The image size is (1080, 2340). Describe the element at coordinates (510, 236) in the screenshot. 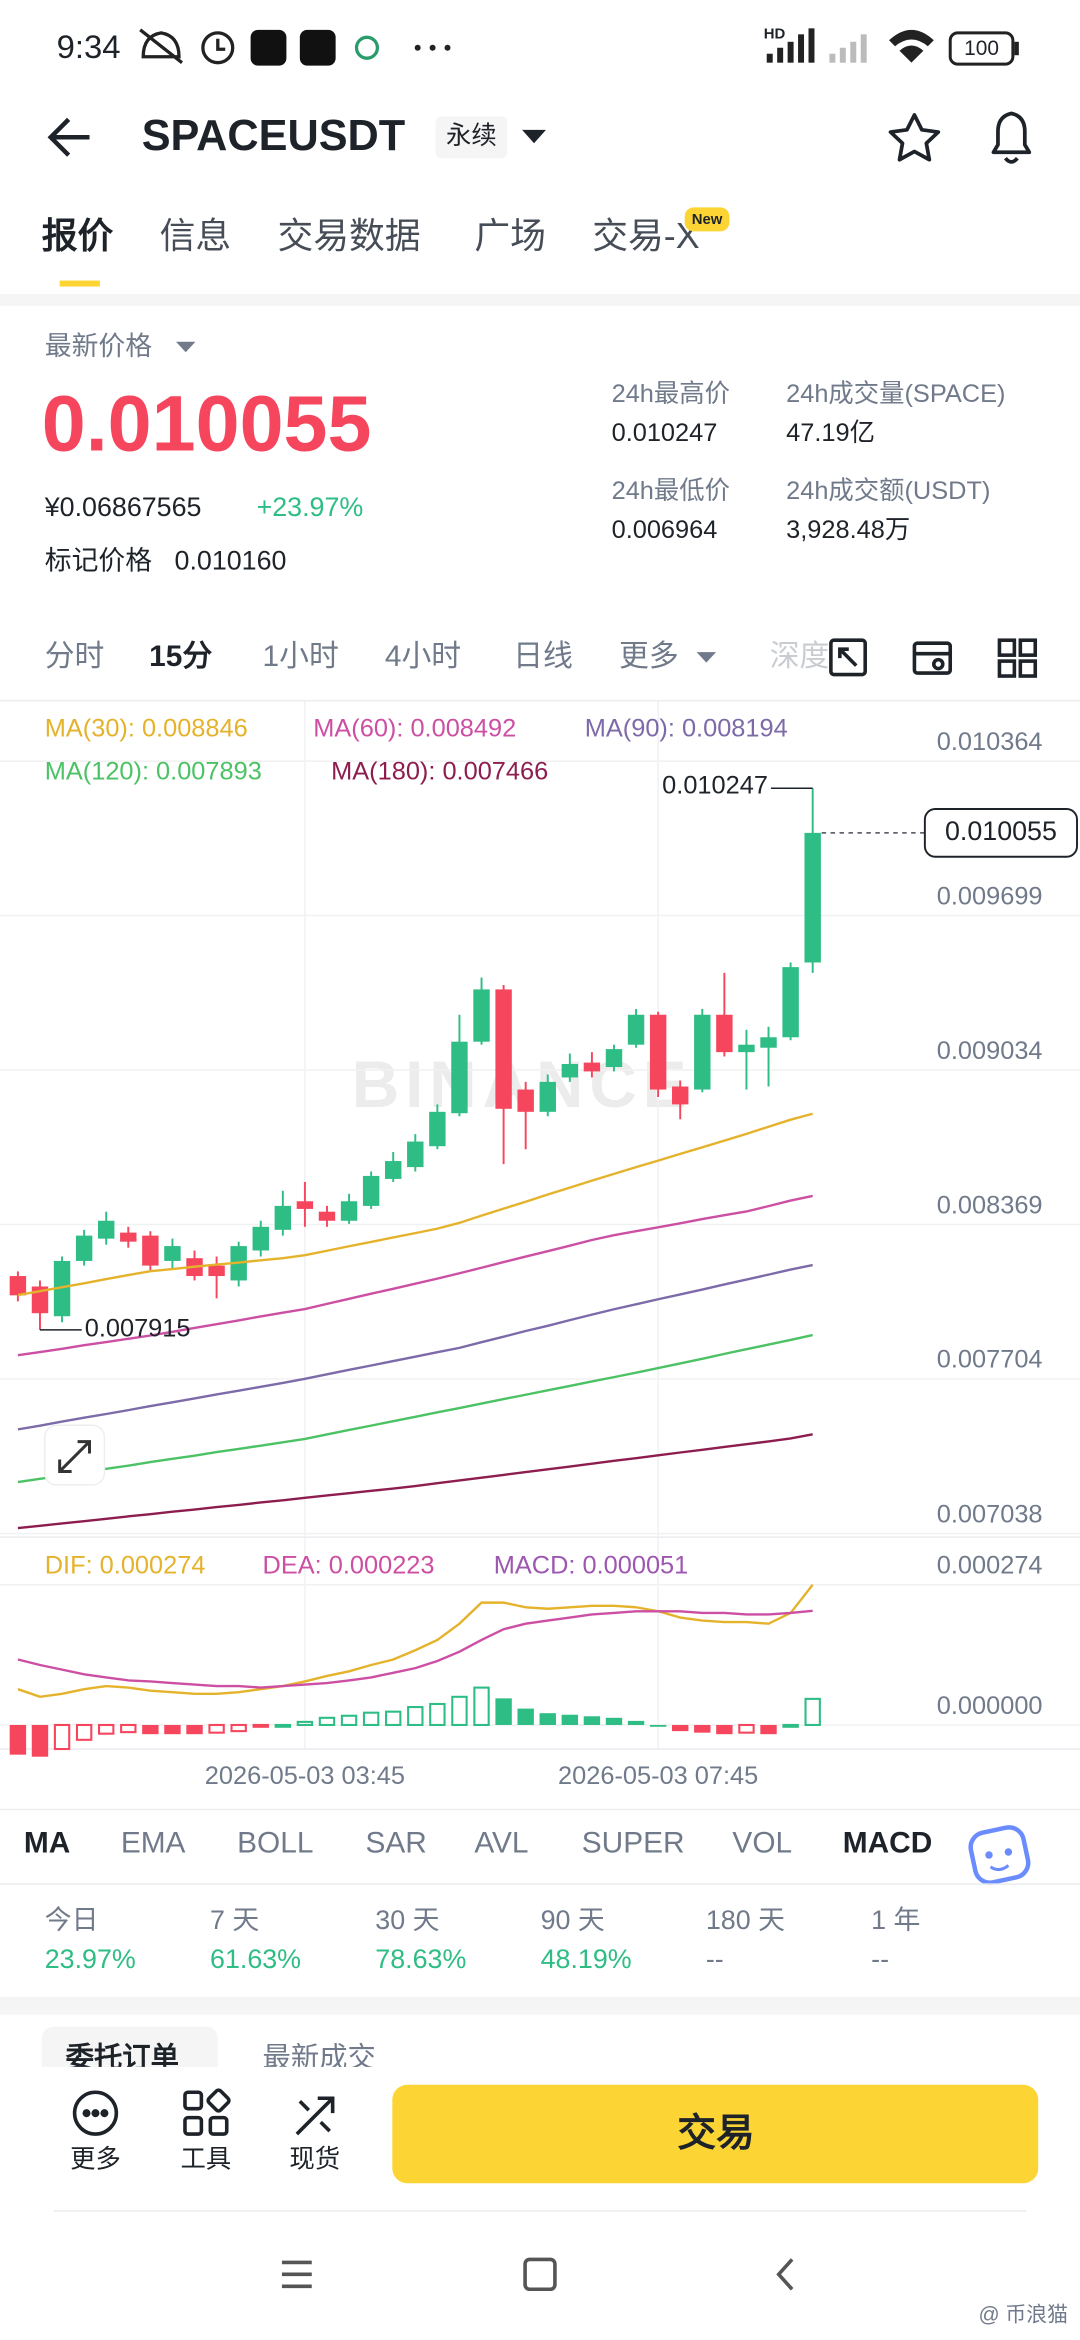

I see `tab: 广场` at that location.